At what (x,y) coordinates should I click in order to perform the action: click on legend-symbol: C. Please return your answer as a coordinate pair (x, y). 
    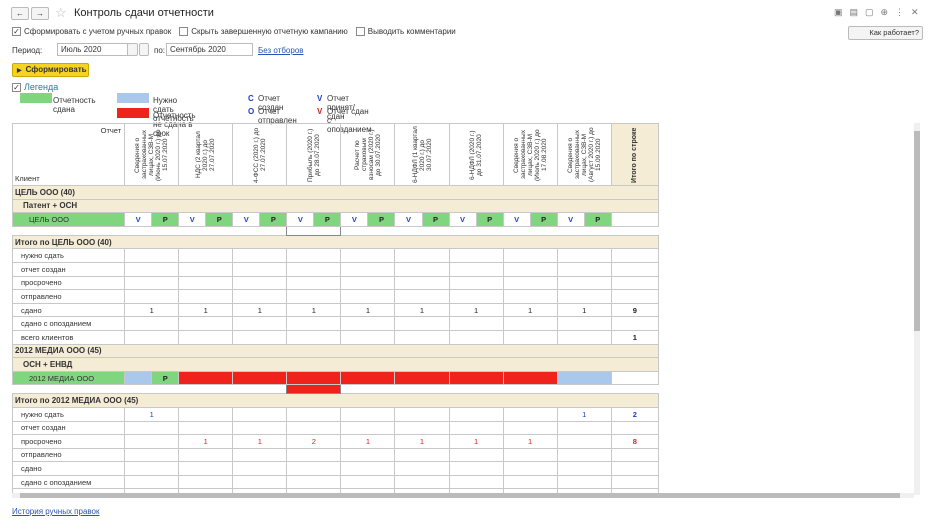
    Looking at the image, I should click on (251, 98).